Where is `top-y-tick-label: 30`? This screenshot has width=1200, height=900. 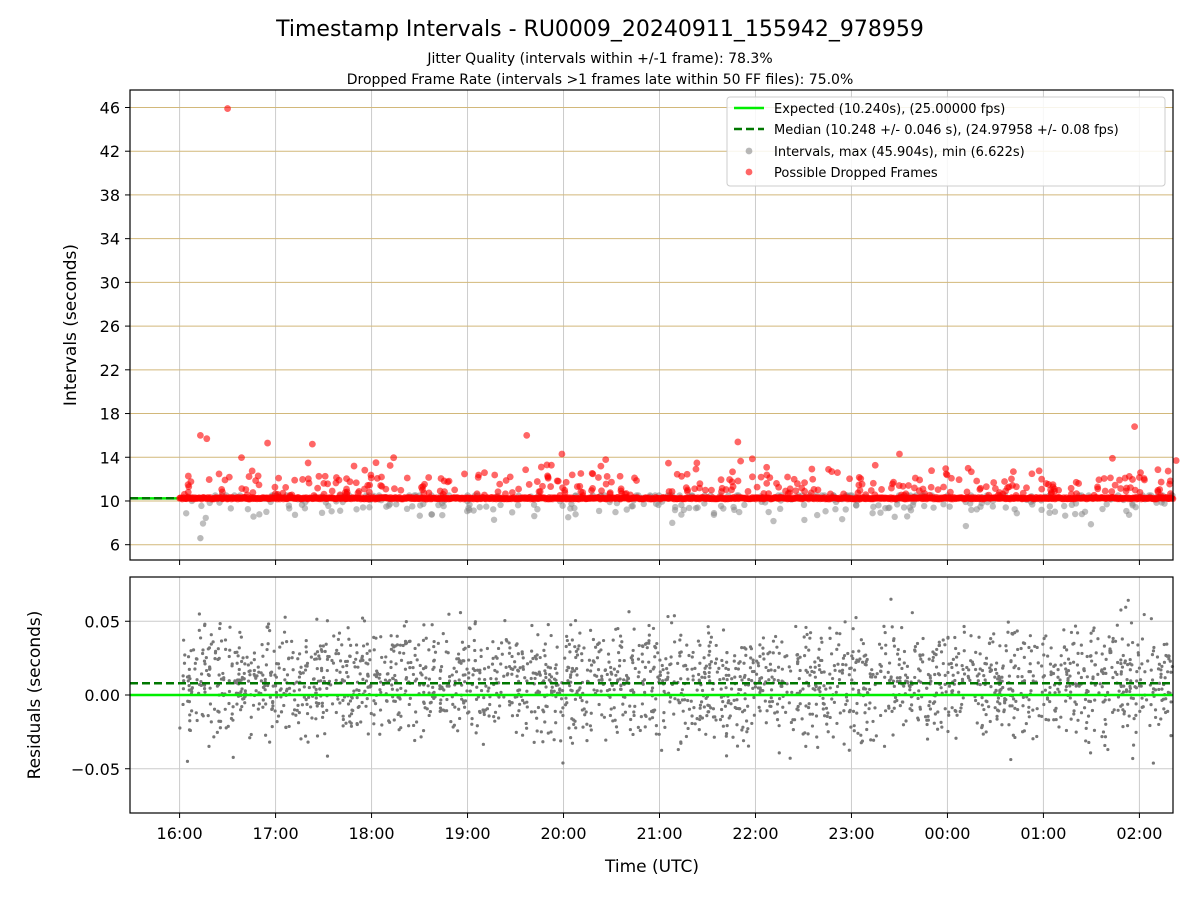
top-y-tick-label: 30 is located at coordinates (110, 282).